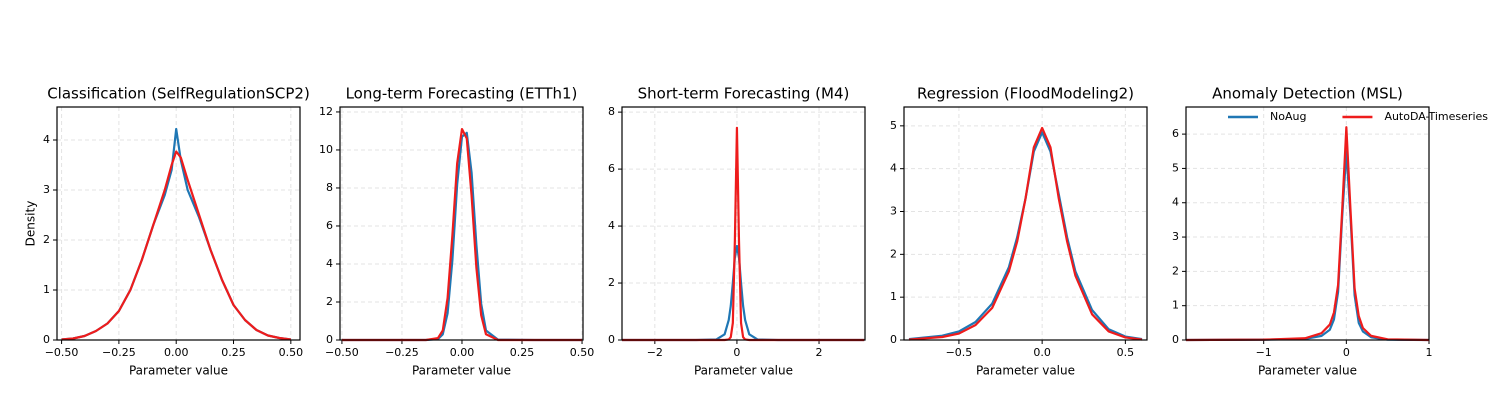  What do you see at coordinates (1436, 116) in the screenshot?
I see `legend-label: AutoDA-Timeseries` at bounding box center [1436, 116].